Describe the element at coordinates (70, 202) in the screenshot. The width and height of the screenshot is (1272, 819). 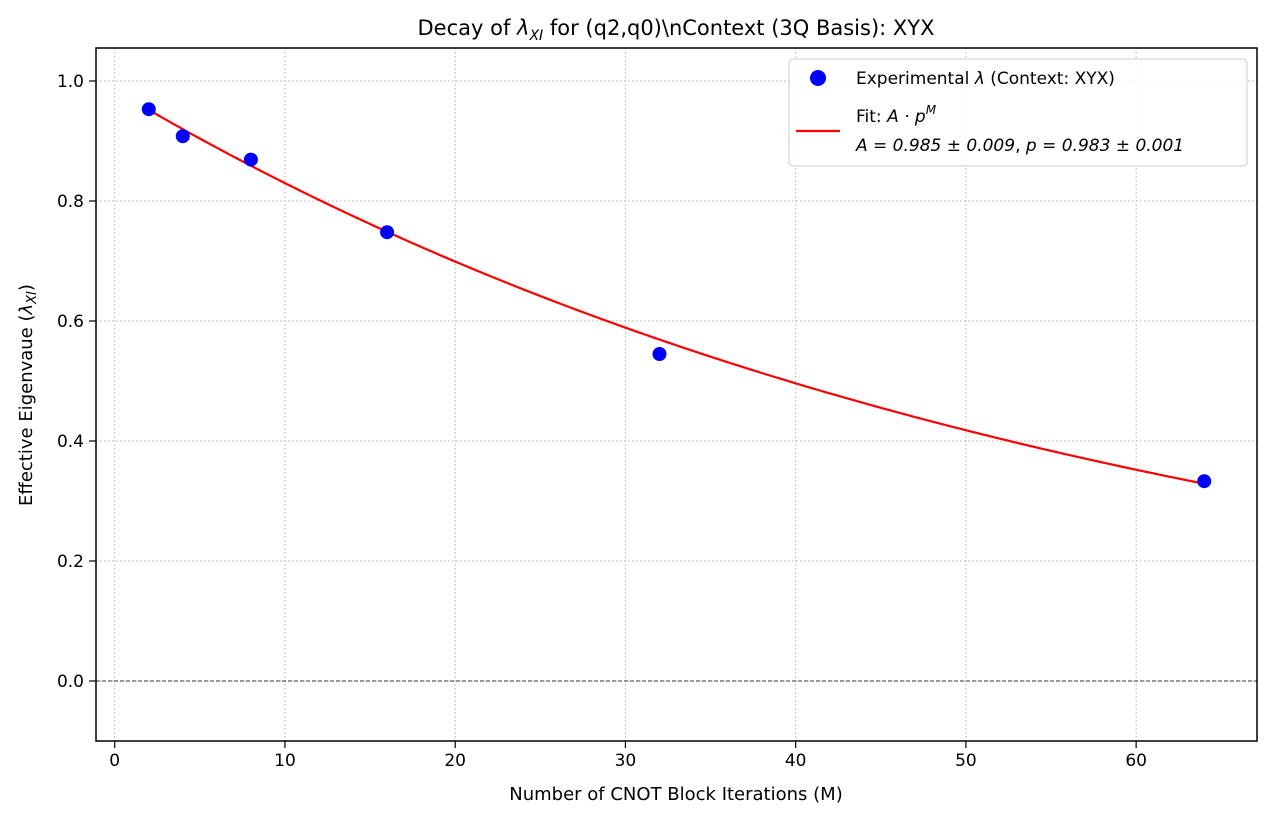
I see `y-tick-label-4: 0.8` at that location.